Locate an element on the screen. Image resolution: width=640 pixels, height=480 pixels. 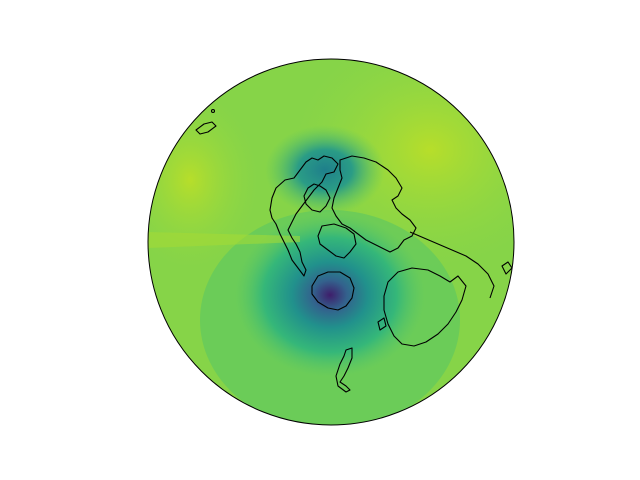
low-field-north is located at coordinates (325, 170).